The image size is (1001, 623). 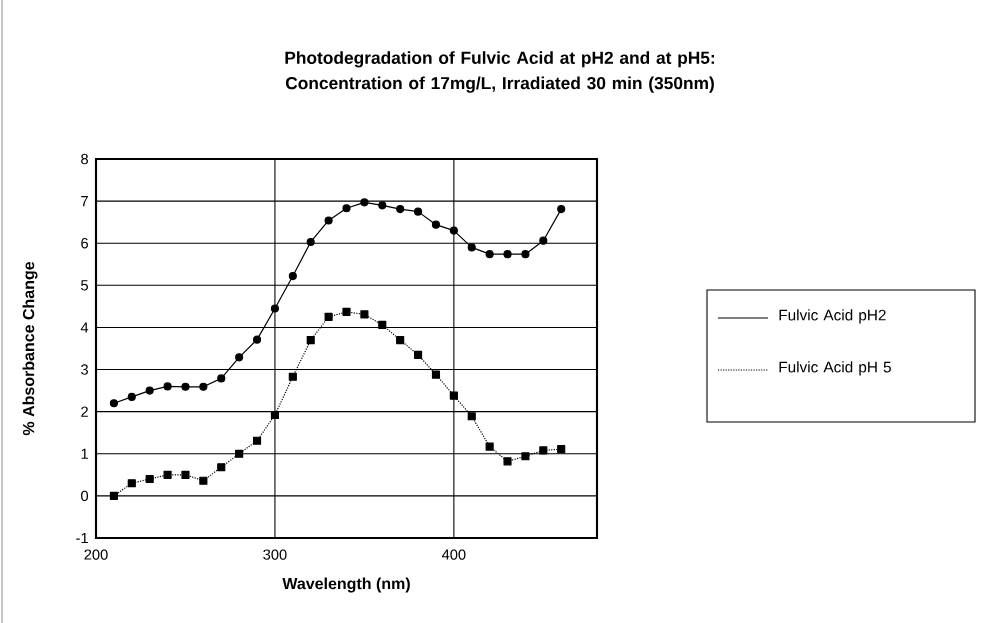 What do you see at coordinates (84, 369) in the screenshot?
I see `y-tick-label: 3` at bounding box center [84, 369].